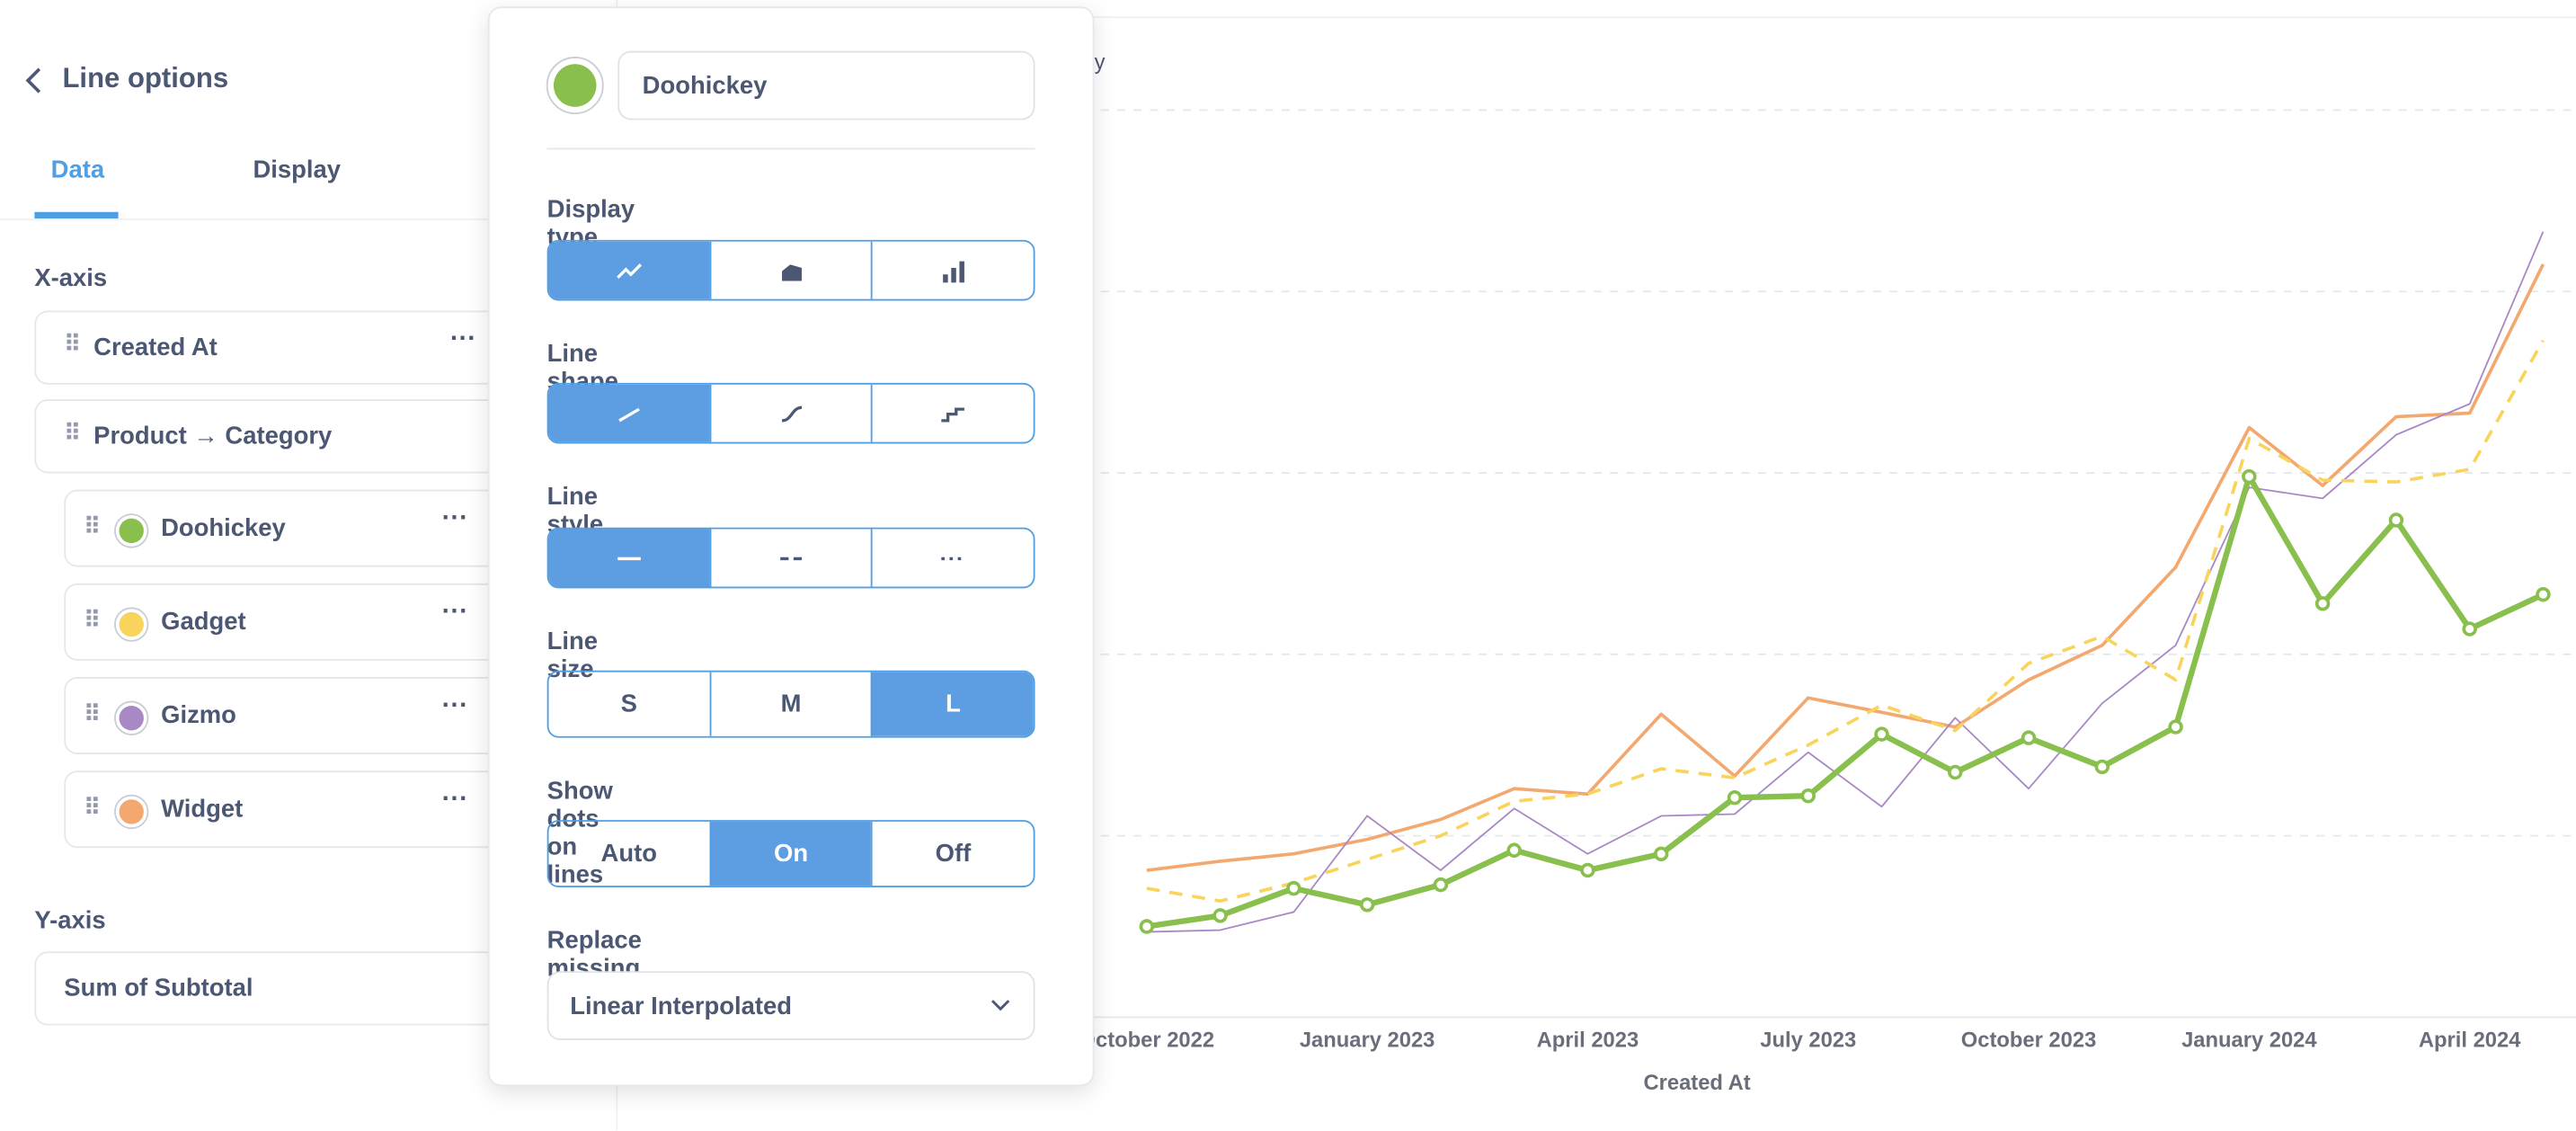 Image resolution: width=2576 pixels, height=1131 pixels. Describe the element at coordinates (2249, 1040) in the screenshot. I see `x-tick-label: January 2024` at that location.